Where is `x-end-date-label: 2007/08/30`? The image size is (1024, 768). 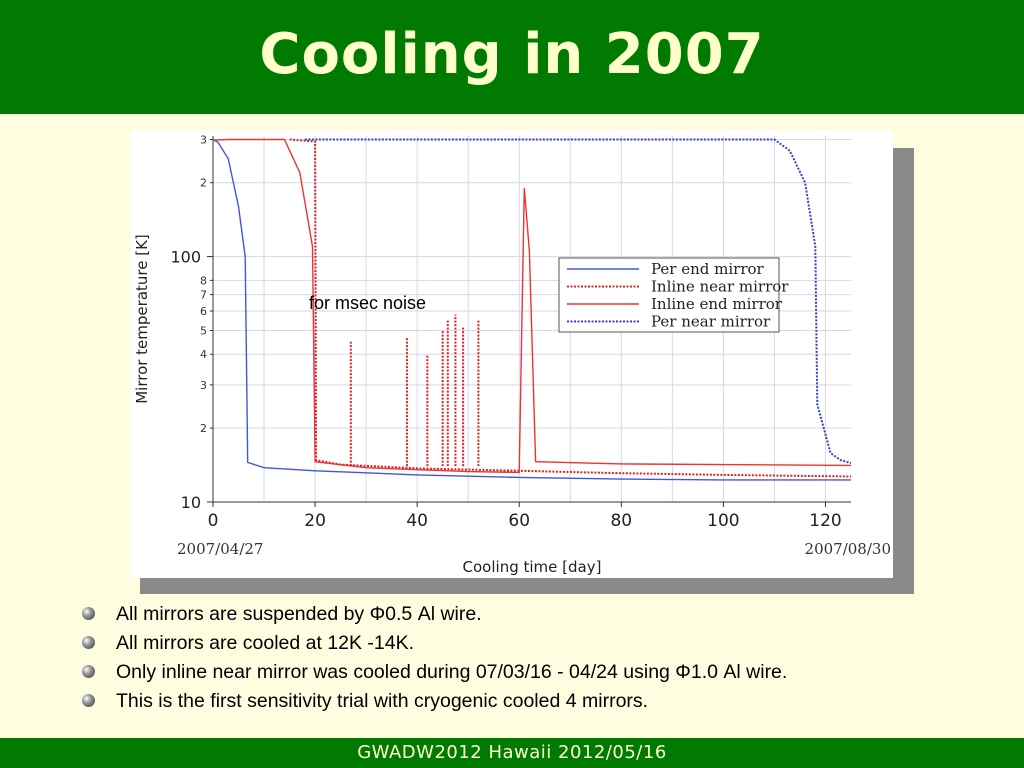
x-end-date-label: 2007/08/30 is located at coordinates (848, 549).